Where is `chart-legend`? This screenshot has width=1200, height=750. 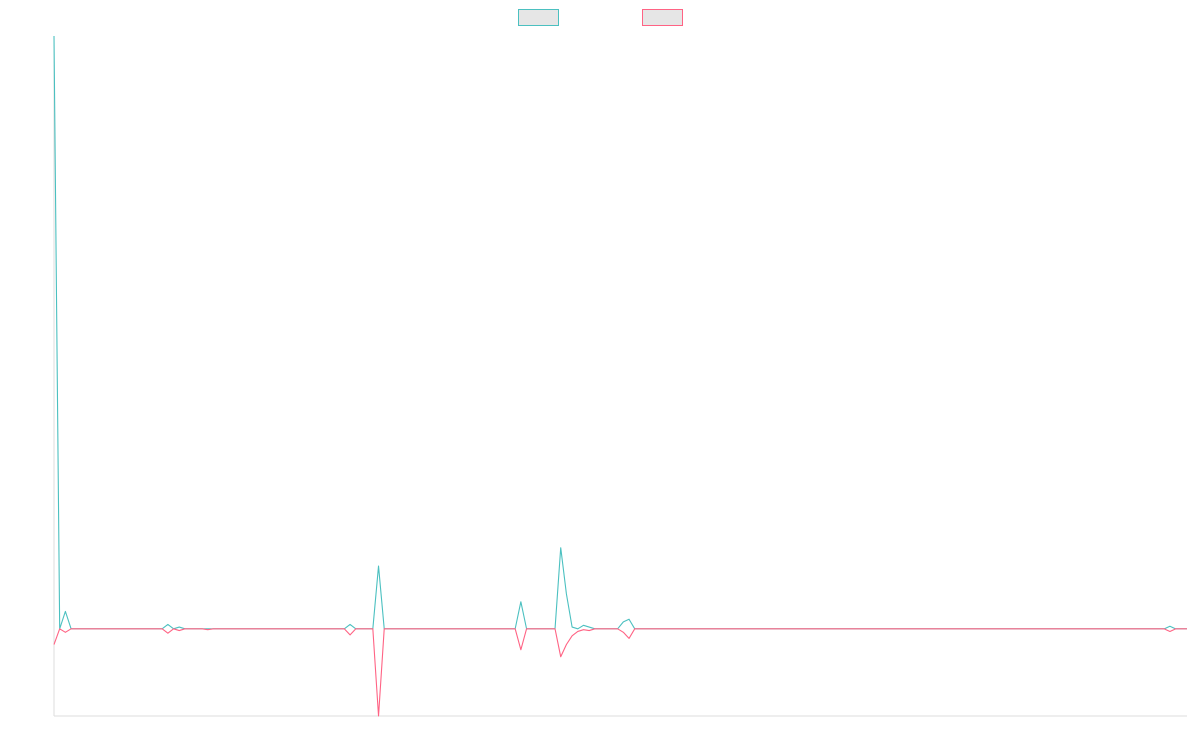 chart-legend is located at coordinates (600, 17).